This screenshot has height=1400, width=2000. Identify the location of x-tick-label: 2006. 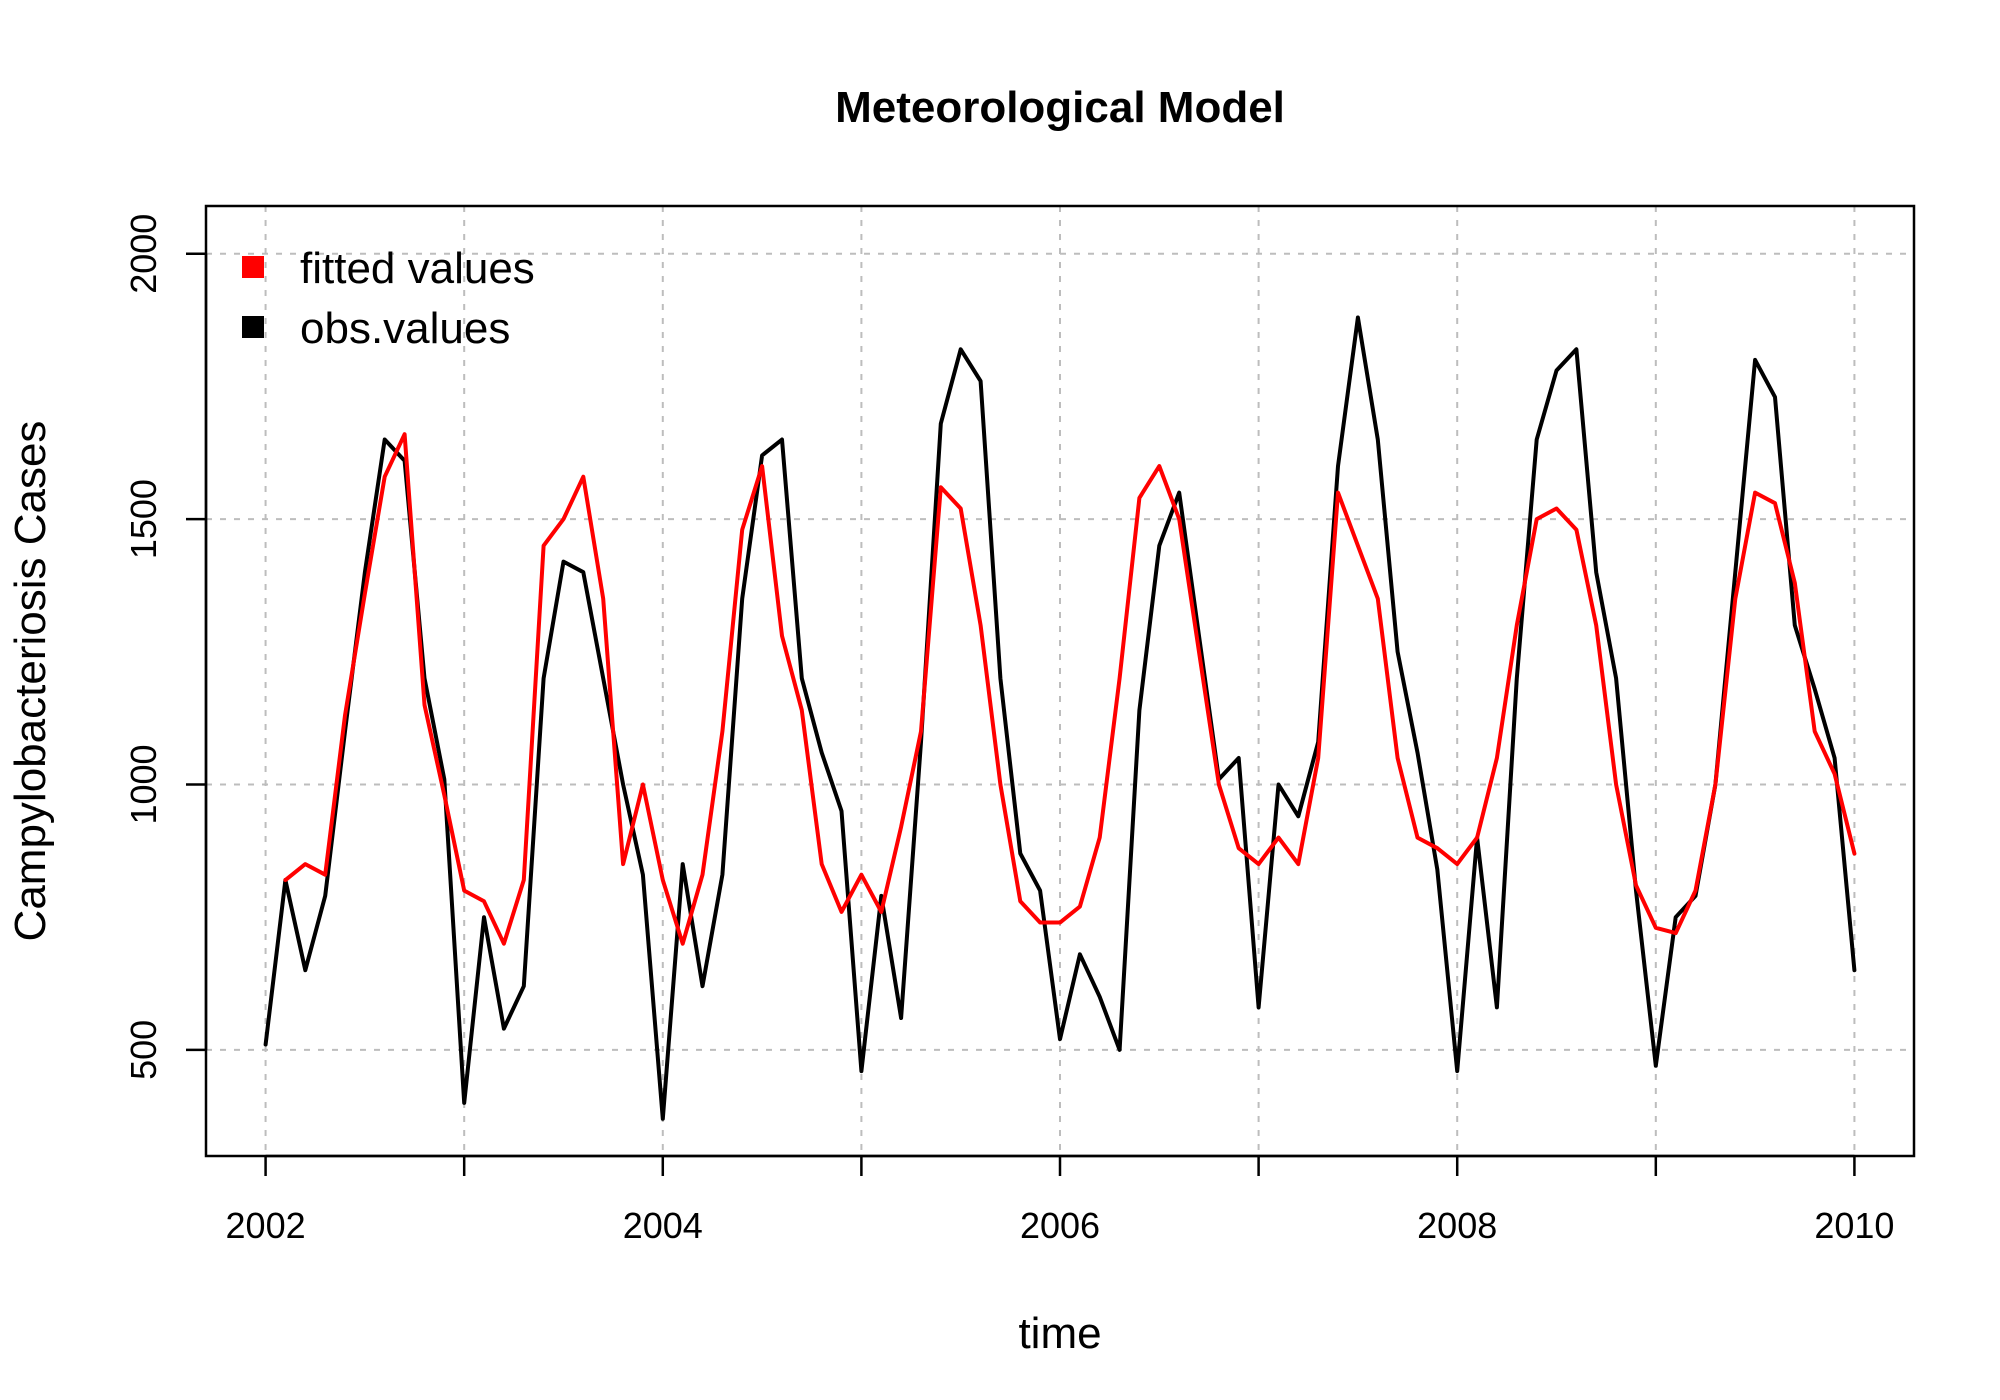
(1060, 1225).